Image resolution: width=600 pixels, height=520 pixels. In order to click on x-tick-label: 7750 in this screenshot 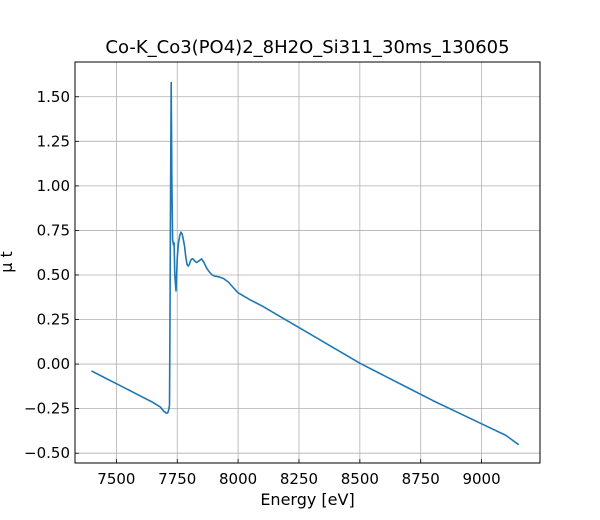, I will do `click(177, 479)`.